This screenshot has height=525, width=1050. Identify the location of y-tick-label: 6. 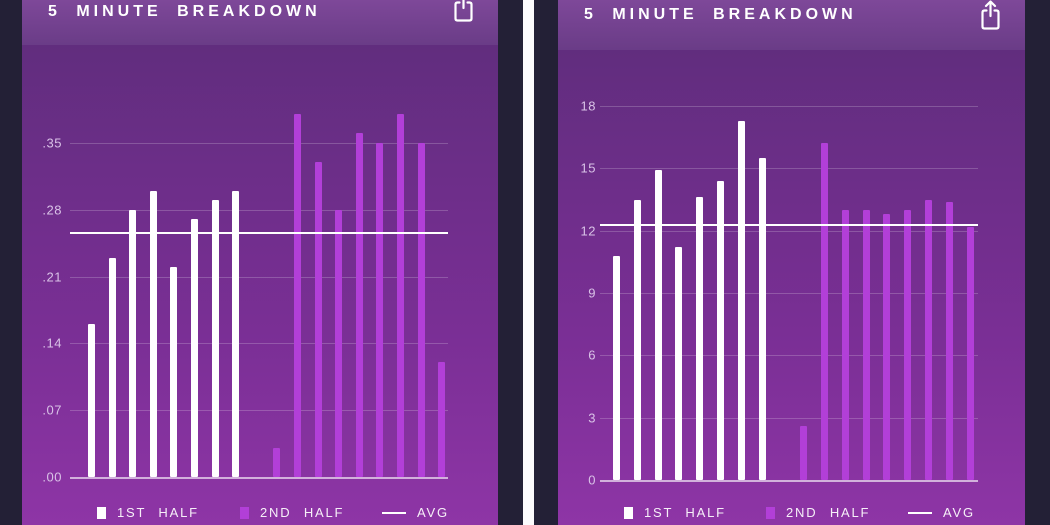
(592, 355).